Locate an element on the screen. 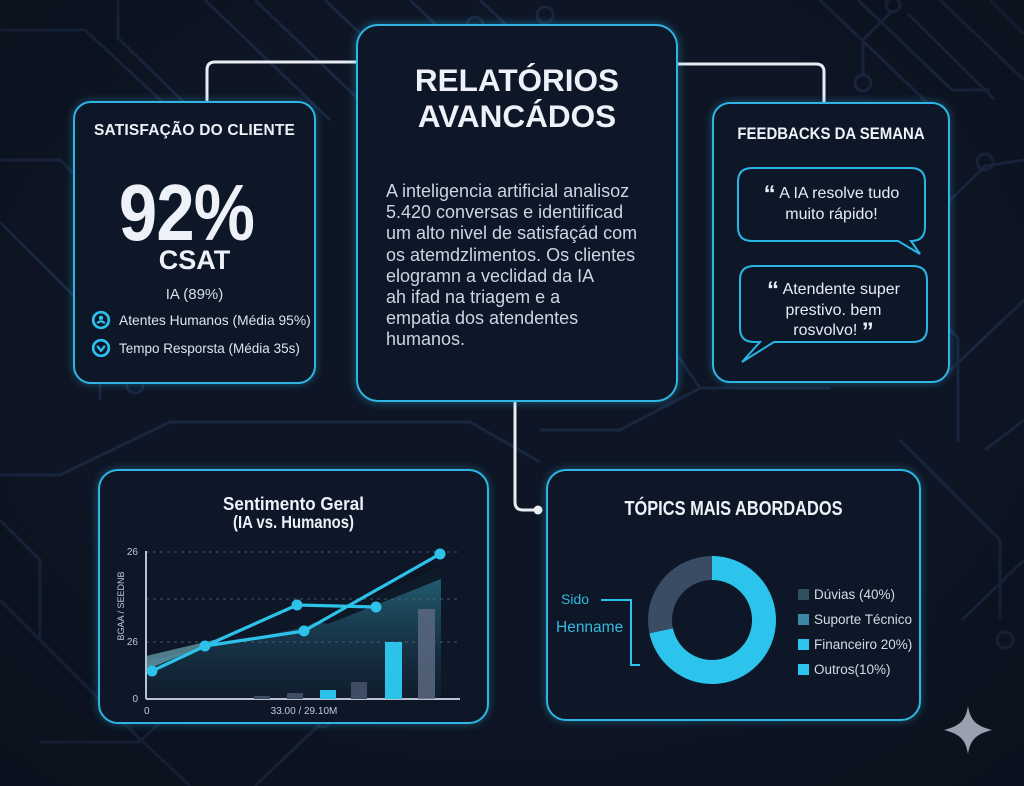  svg-text: 33.00 / 29.10M is located at coordinates (304, 711).